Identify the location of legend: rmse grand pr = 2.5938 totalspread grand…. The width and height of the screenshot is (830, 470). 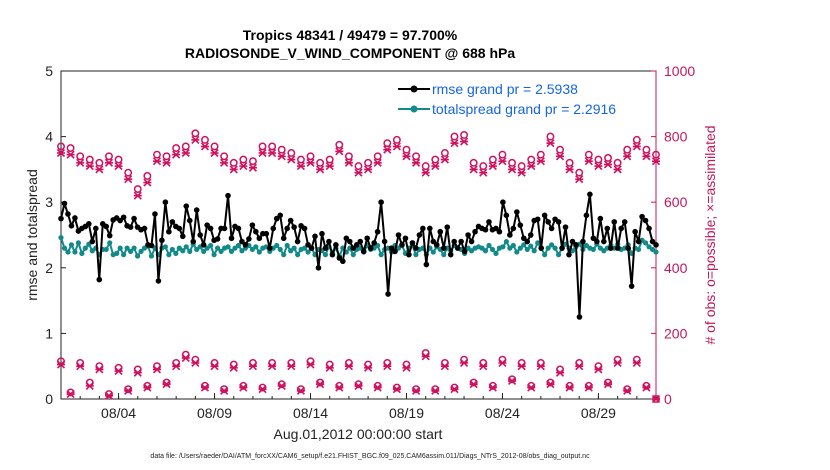
(507, 99).